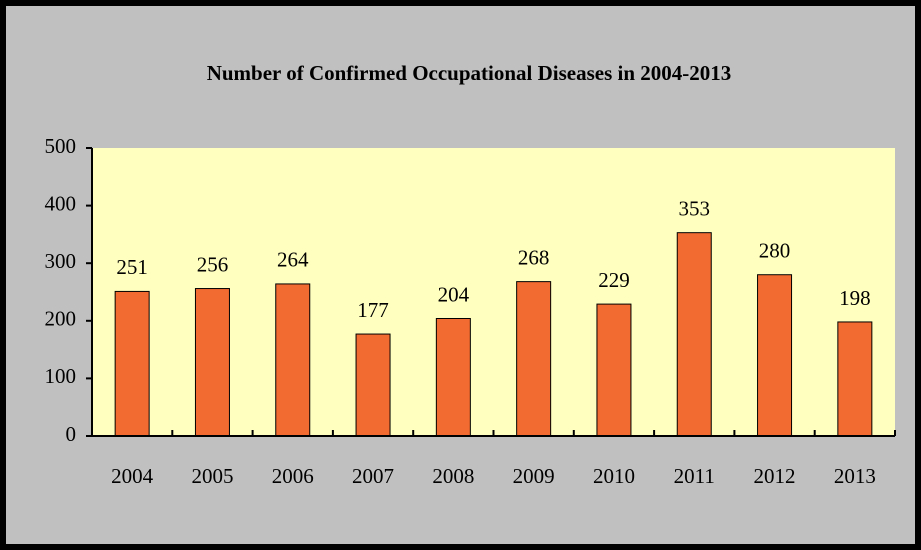  I want to click on x-tick-label: 2010, so click(614, 476).